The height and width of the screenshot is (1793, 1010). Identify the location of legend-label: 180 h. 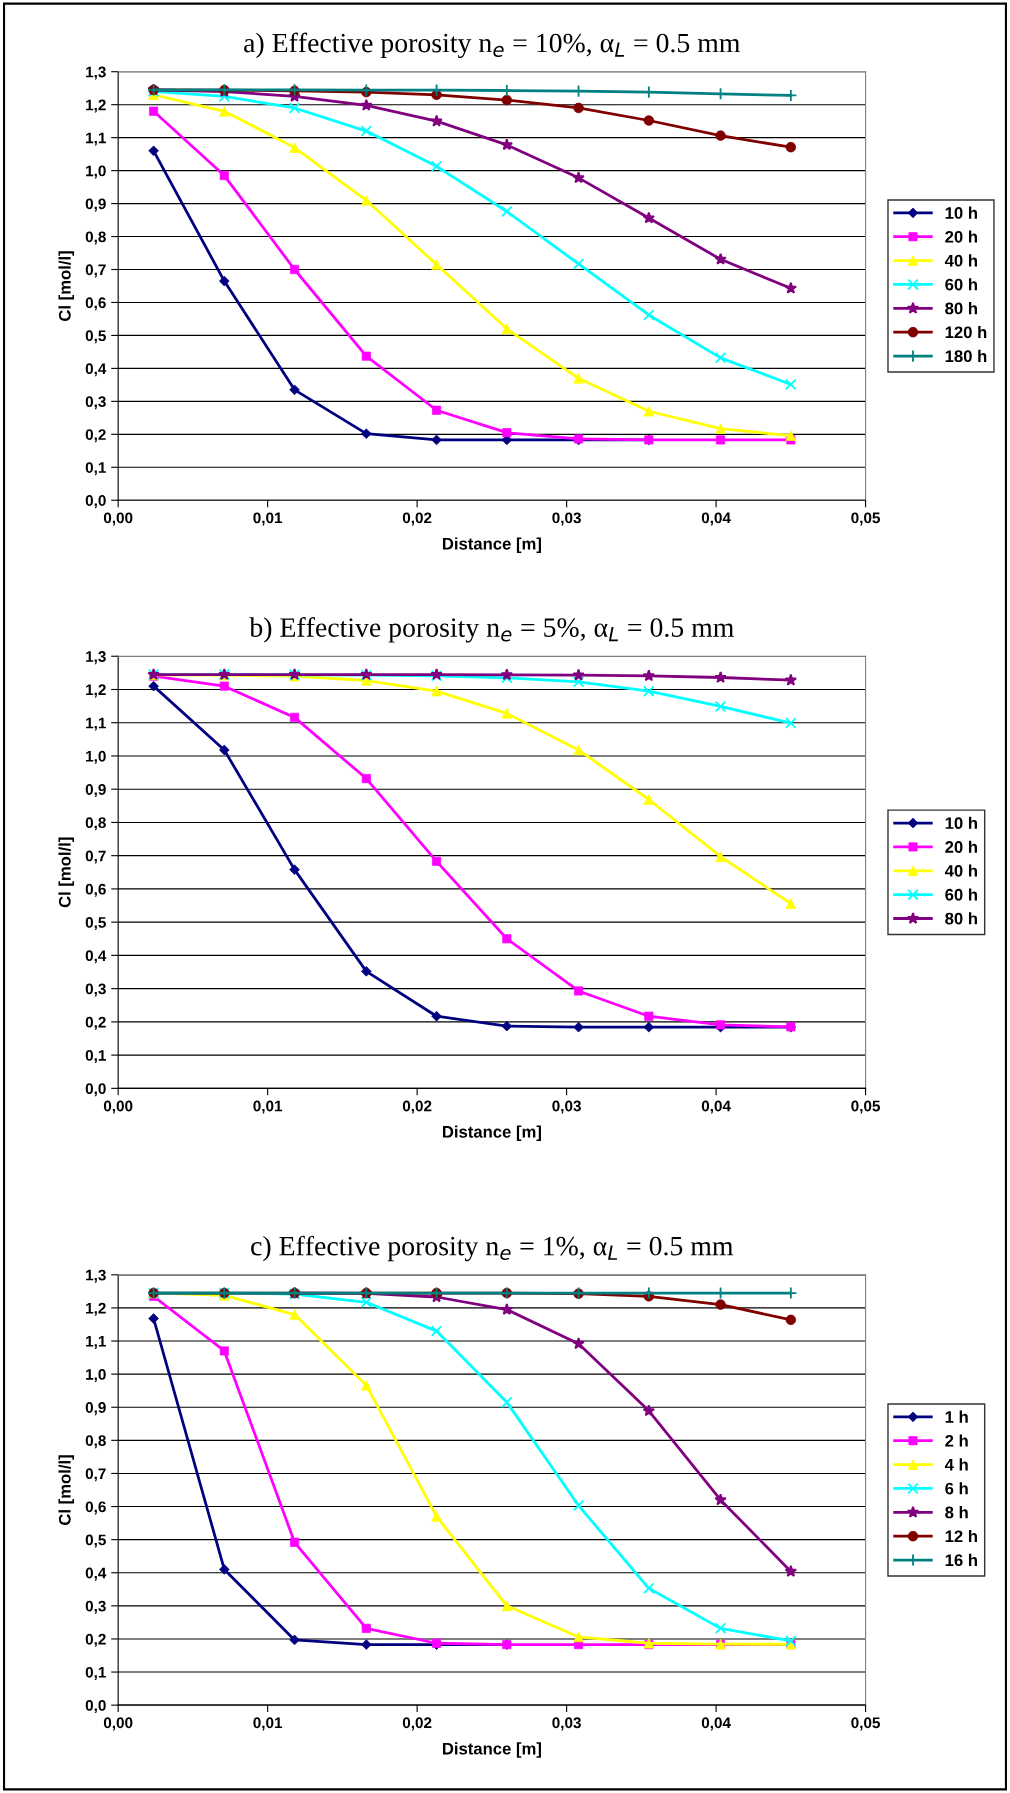
(966, 356).